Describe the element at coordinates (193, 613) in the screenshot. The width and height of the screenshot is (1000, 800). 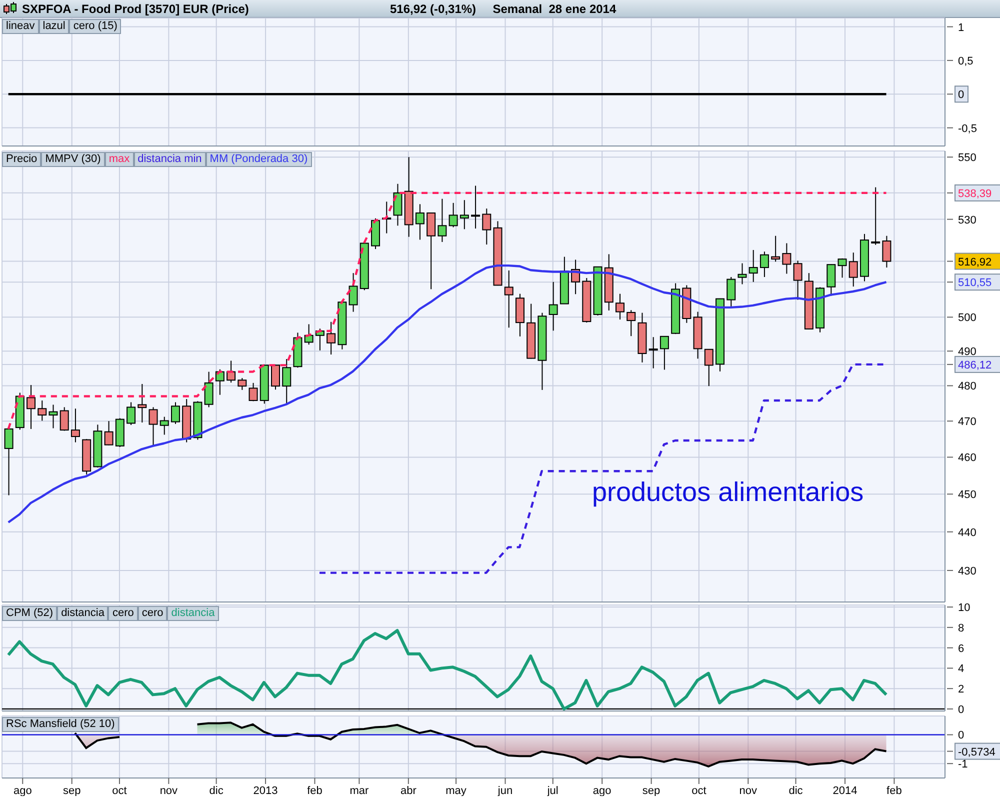
I see `text: distancia` at that location.